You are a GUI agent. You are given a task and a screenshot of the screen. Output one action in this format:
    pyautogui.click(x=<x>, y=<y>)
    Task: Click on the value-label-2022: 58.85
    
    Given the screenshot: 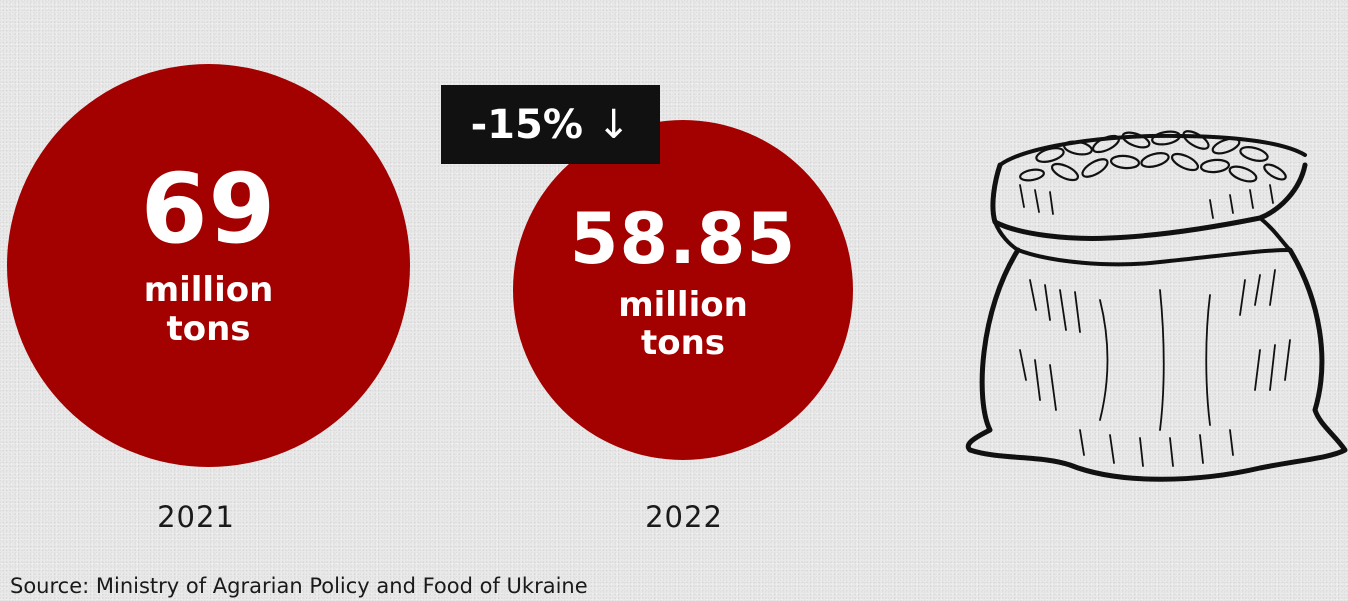 What is the action you would take?
    pyautogui.click(x=683, y=238)
    